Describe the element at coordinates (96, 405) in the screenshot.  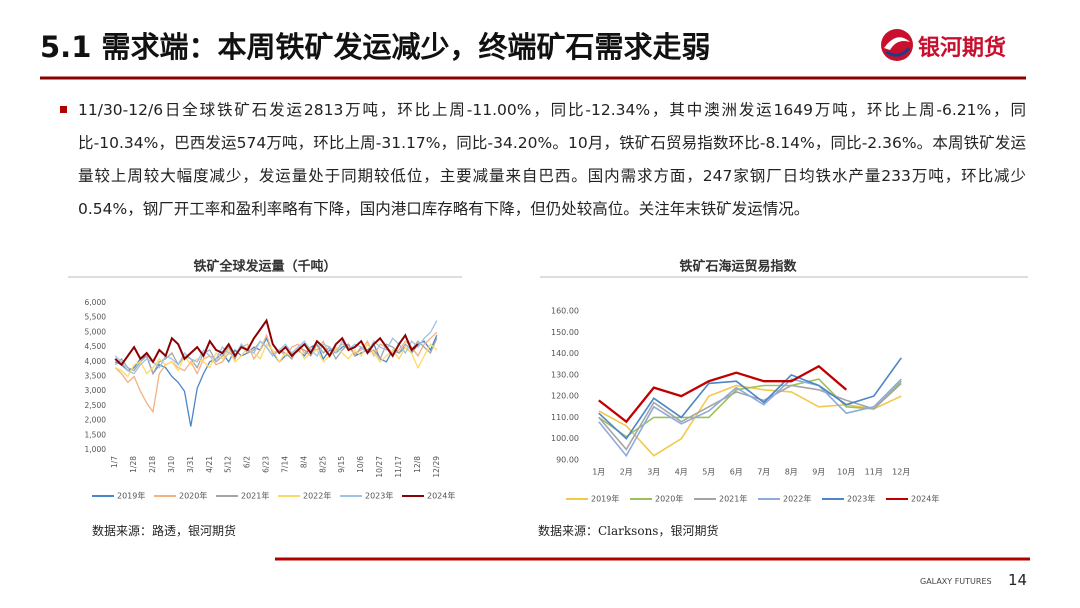
I see `y-tick-label: 2,500` at that location.